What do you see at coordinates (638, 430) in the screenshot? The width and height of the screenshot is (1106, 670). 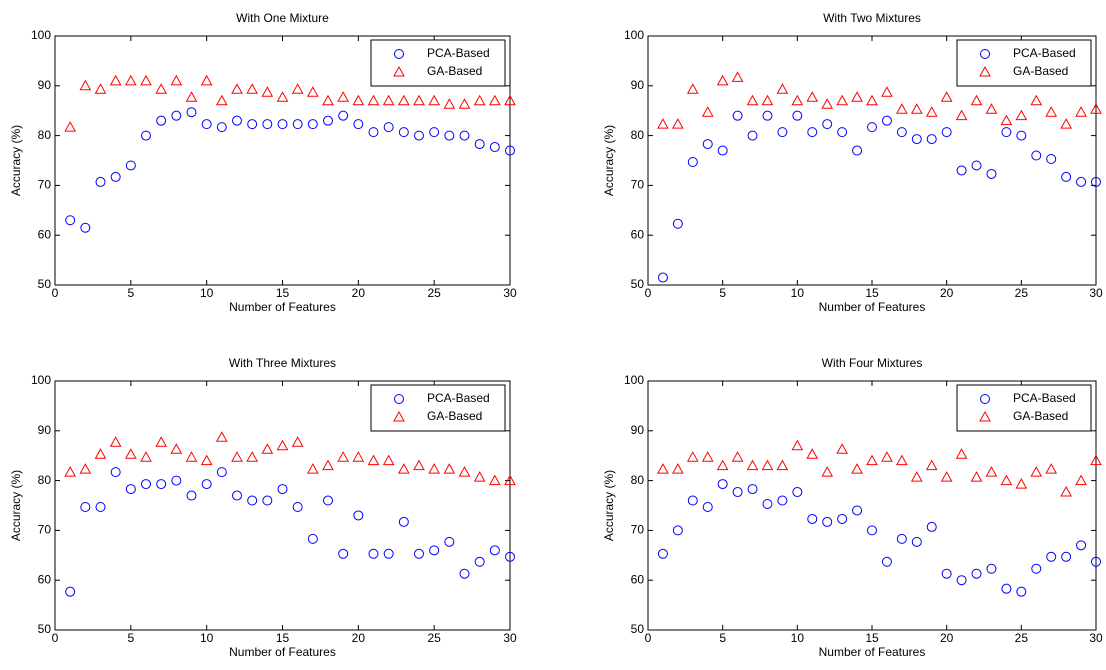 I see `y-tick-label: 90` at bounding box center [638, 430].